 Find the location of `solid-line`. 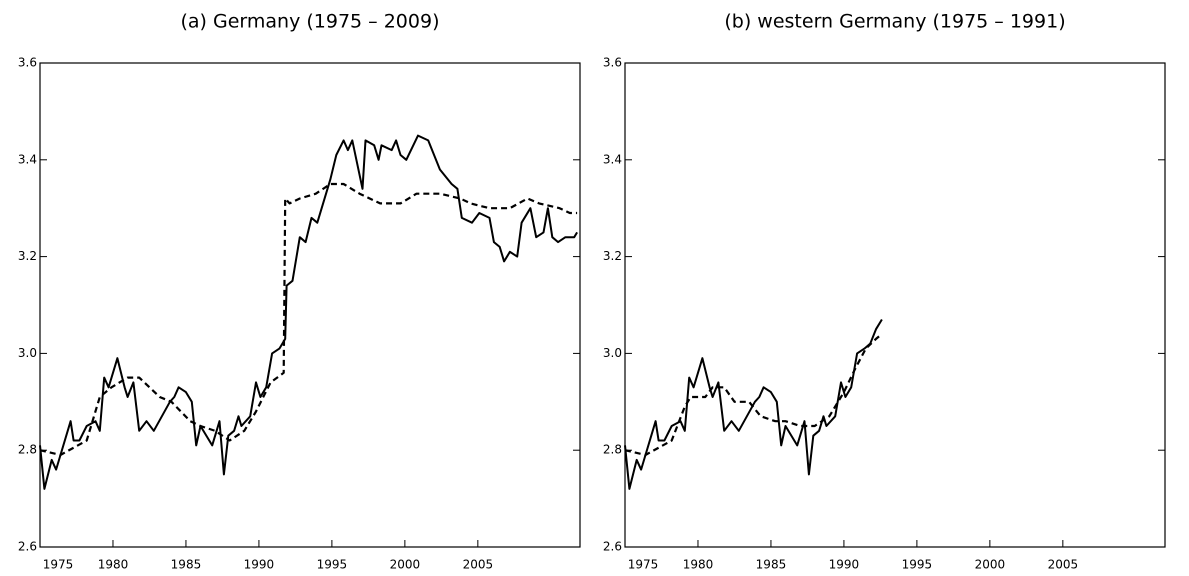

solid-line is located at coordinates (753, 404).